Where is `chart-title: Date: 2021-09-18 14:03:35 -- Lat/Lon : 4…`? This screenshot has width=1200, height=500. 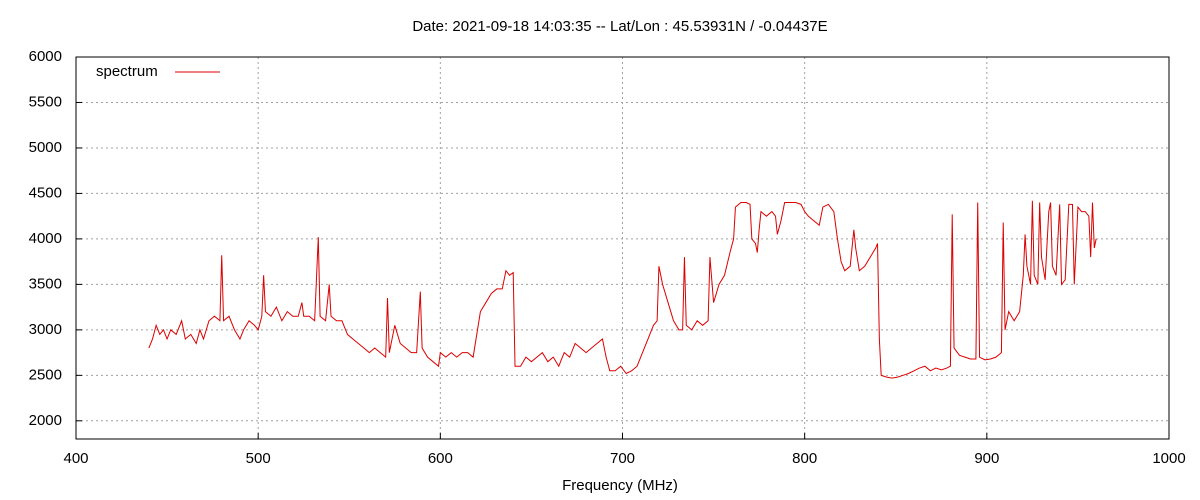
chart-title: Date: 2021-09-18 14:03:35 -- Lat/Lon : 4… is located at coordinates (619, 26).